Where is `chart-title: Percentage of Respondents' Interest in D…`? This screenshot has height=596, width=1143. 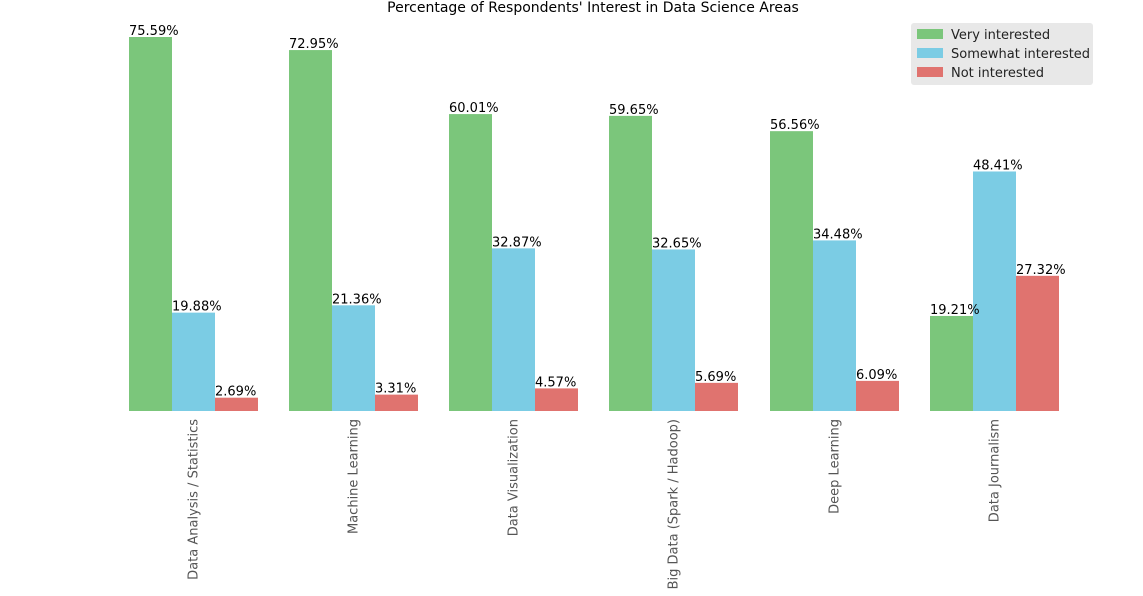 chart-title: Percentage of Respondents' Interest in D… is located at coordinates (593, 8).